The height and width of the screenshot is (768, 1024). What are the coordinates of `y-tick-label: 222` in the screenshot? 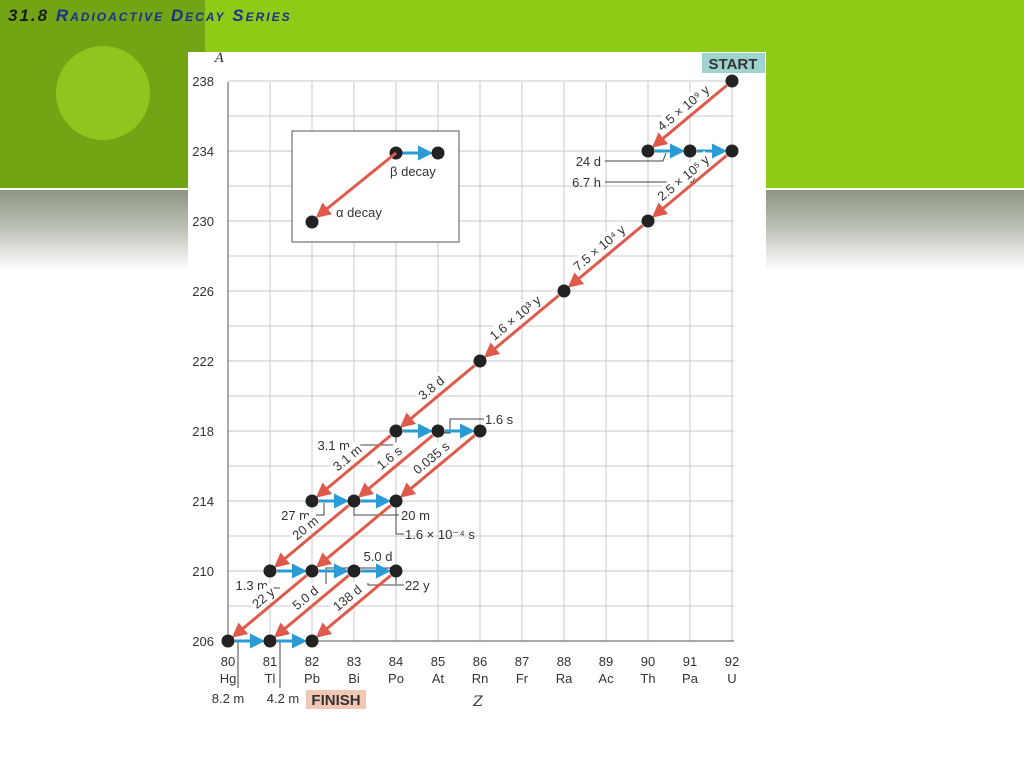 It's located at (203, 361).